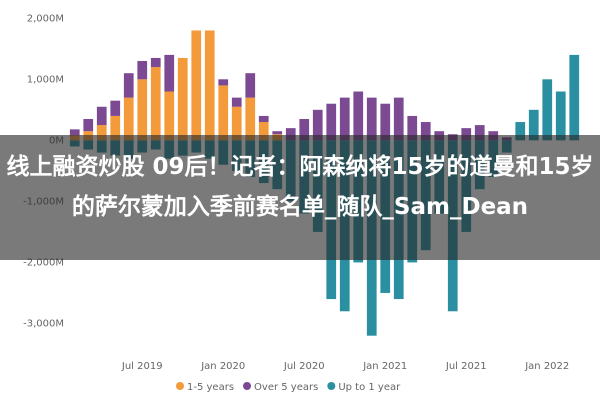  I want to click on x-tick-label: Jul 2021, so click(466, 366).